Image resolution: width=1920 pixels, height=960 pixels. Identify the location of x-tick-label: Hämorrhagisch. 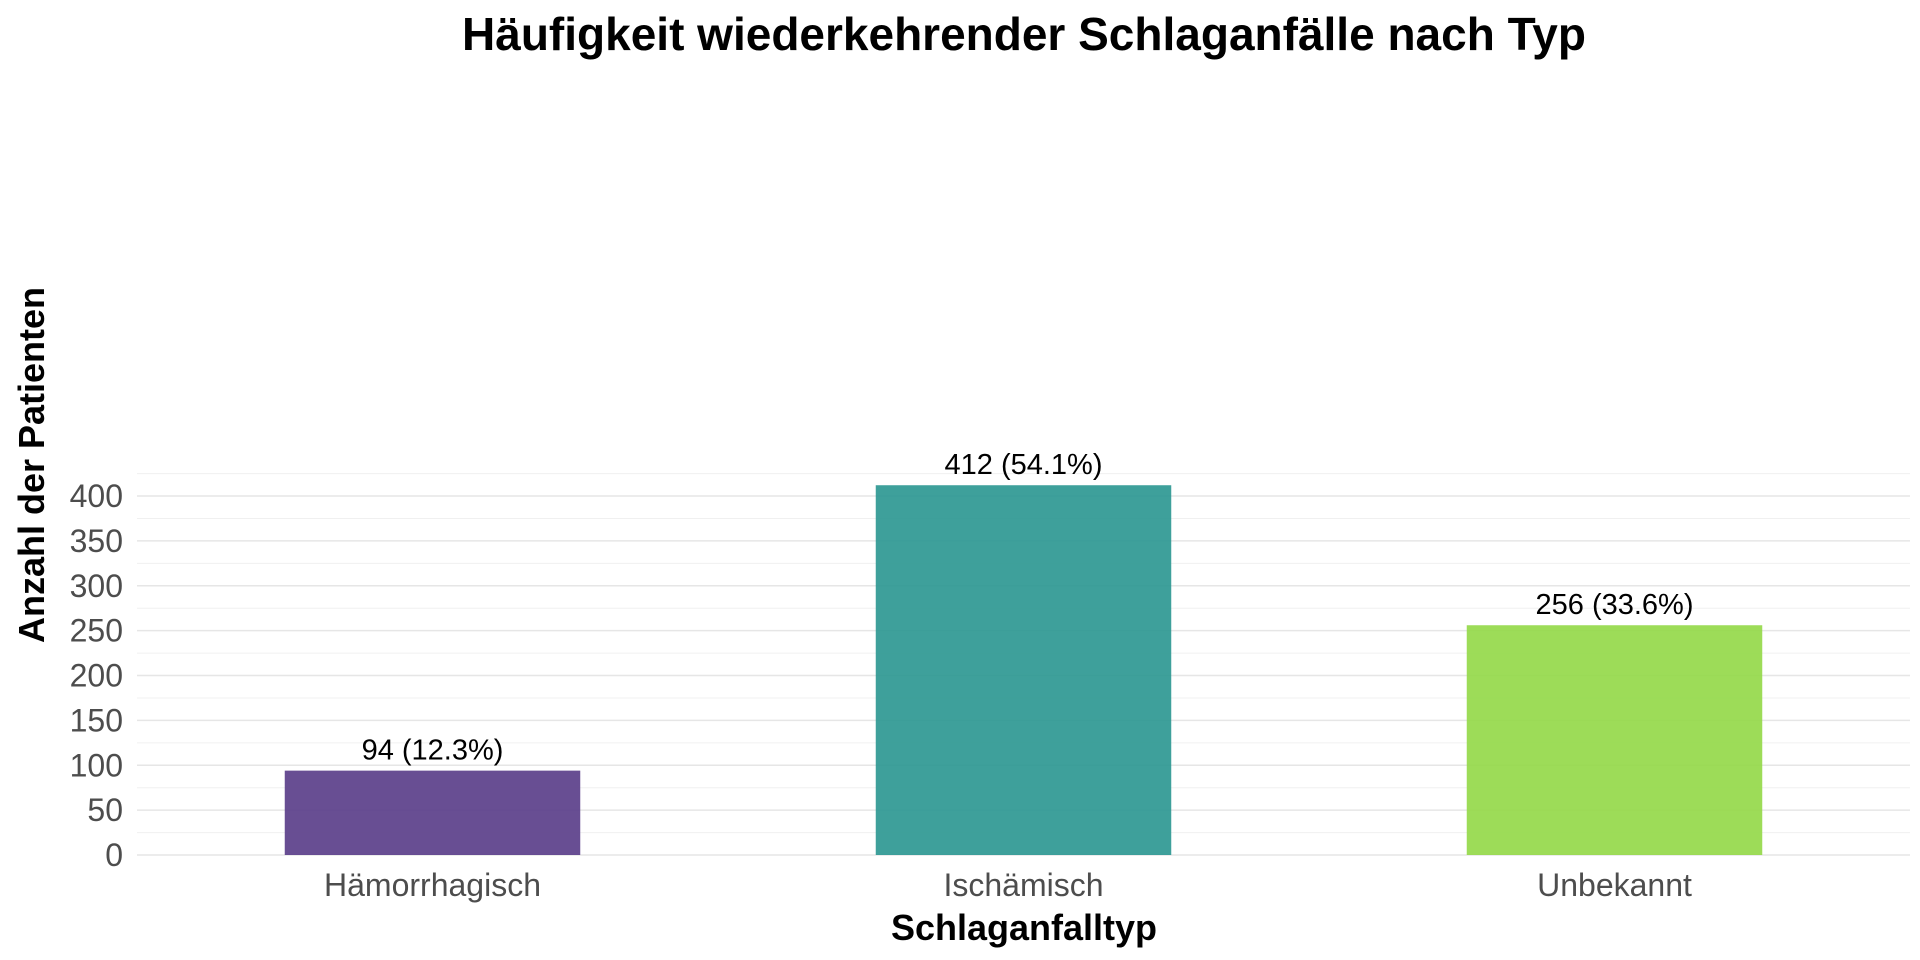
(432, 885).